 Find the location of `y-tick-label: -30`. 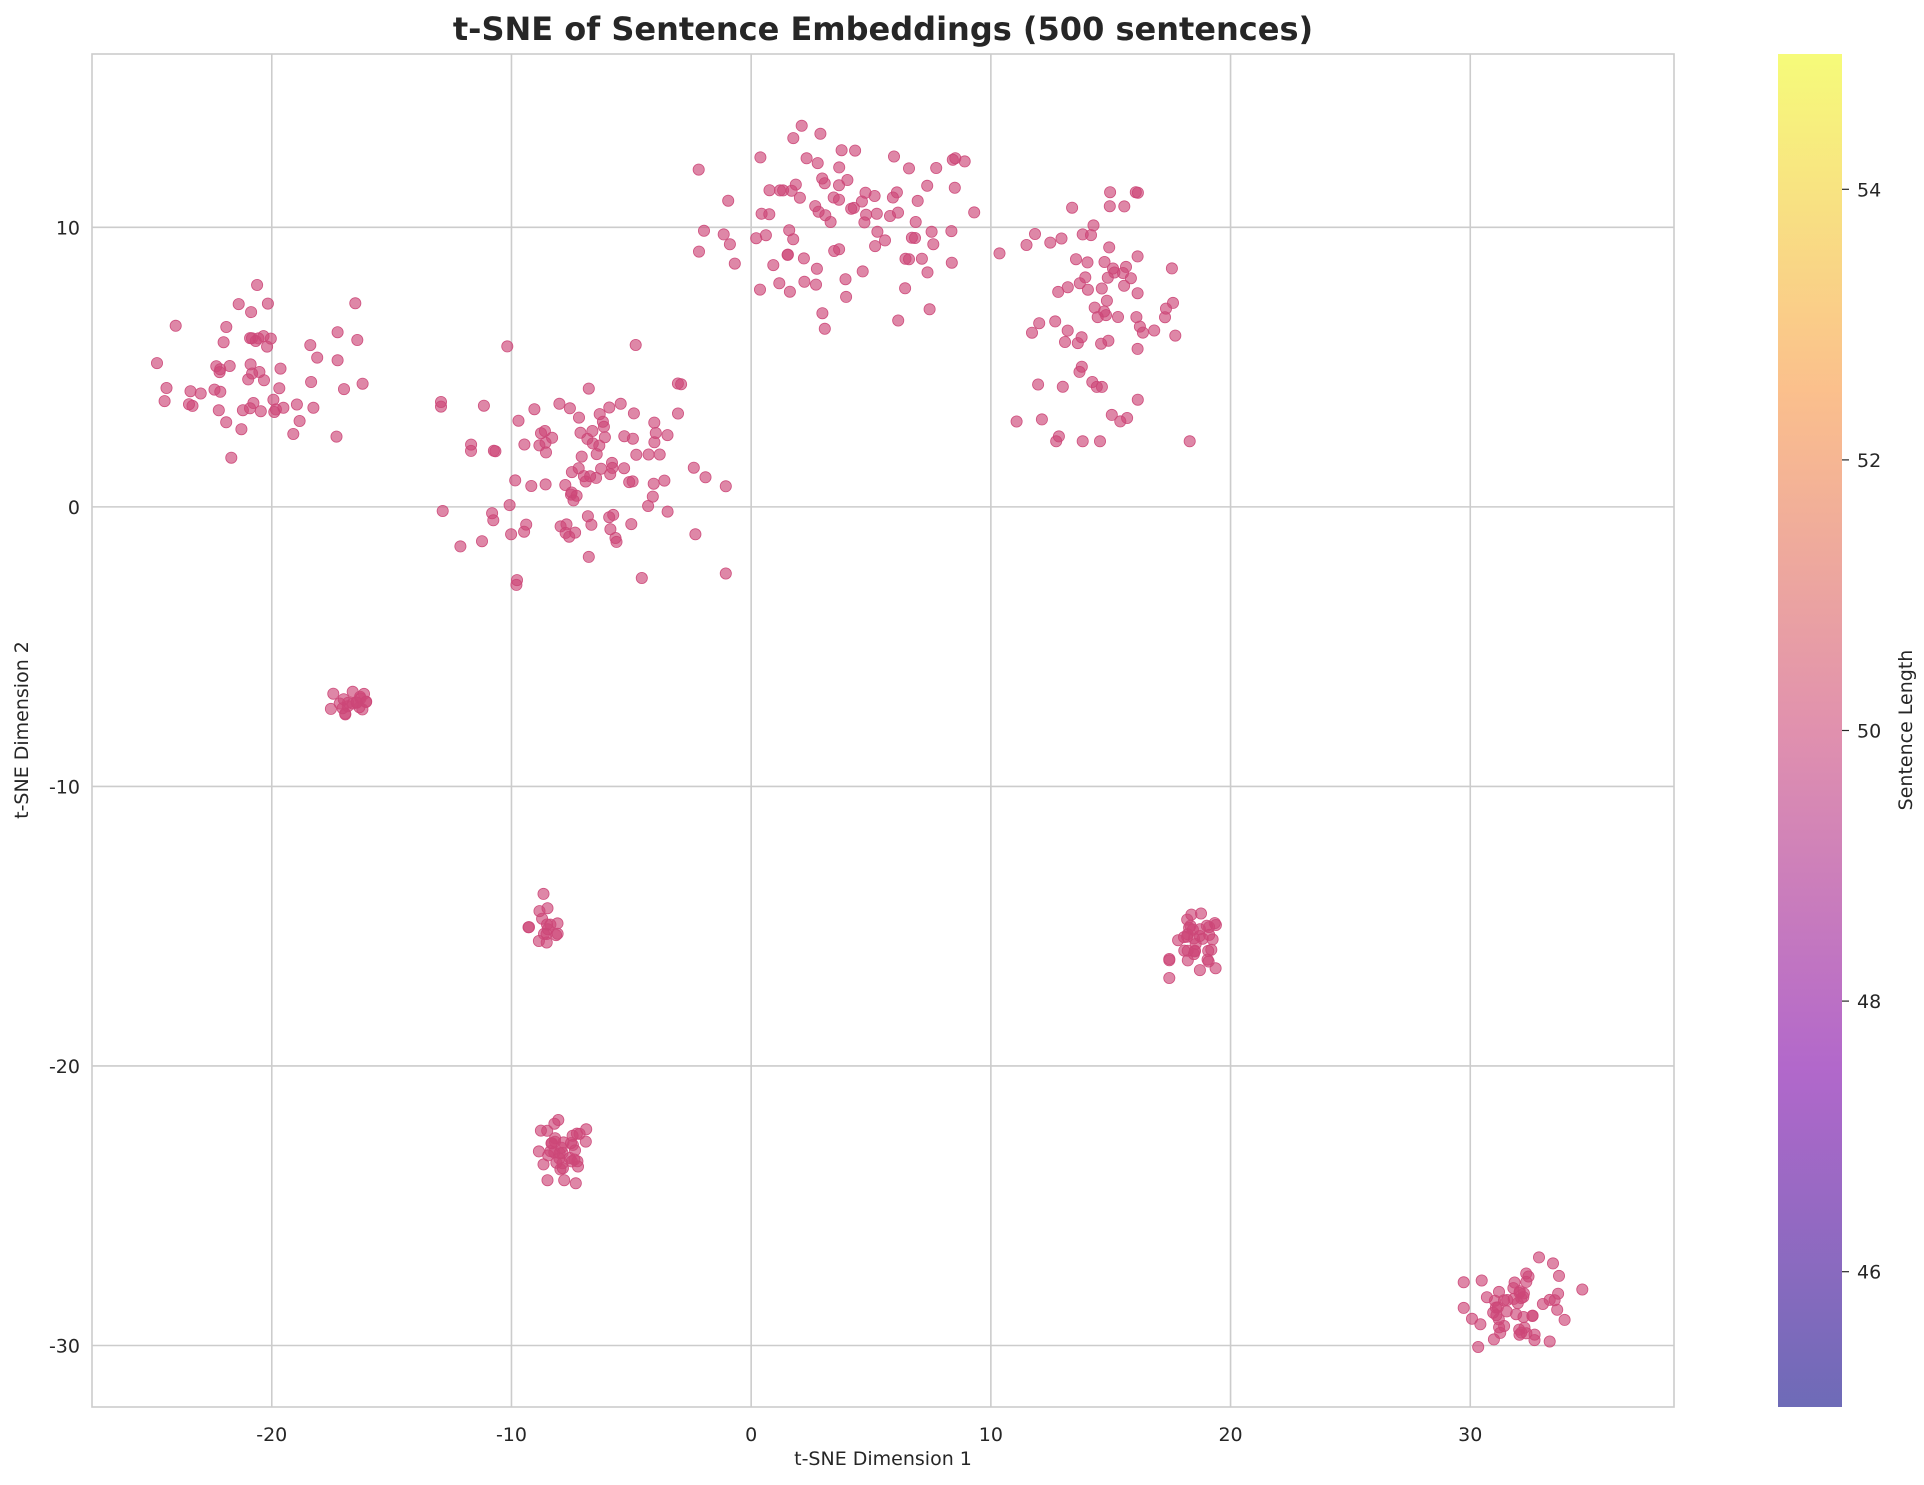

y-tick-label: -30 is located at coordinates (64, 1347).